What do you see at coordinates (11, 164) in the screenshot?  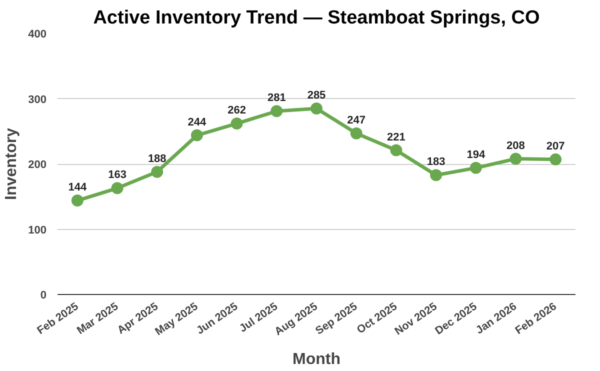 I see `y-axis-title: Inventory` at bounding box center [11, 164].